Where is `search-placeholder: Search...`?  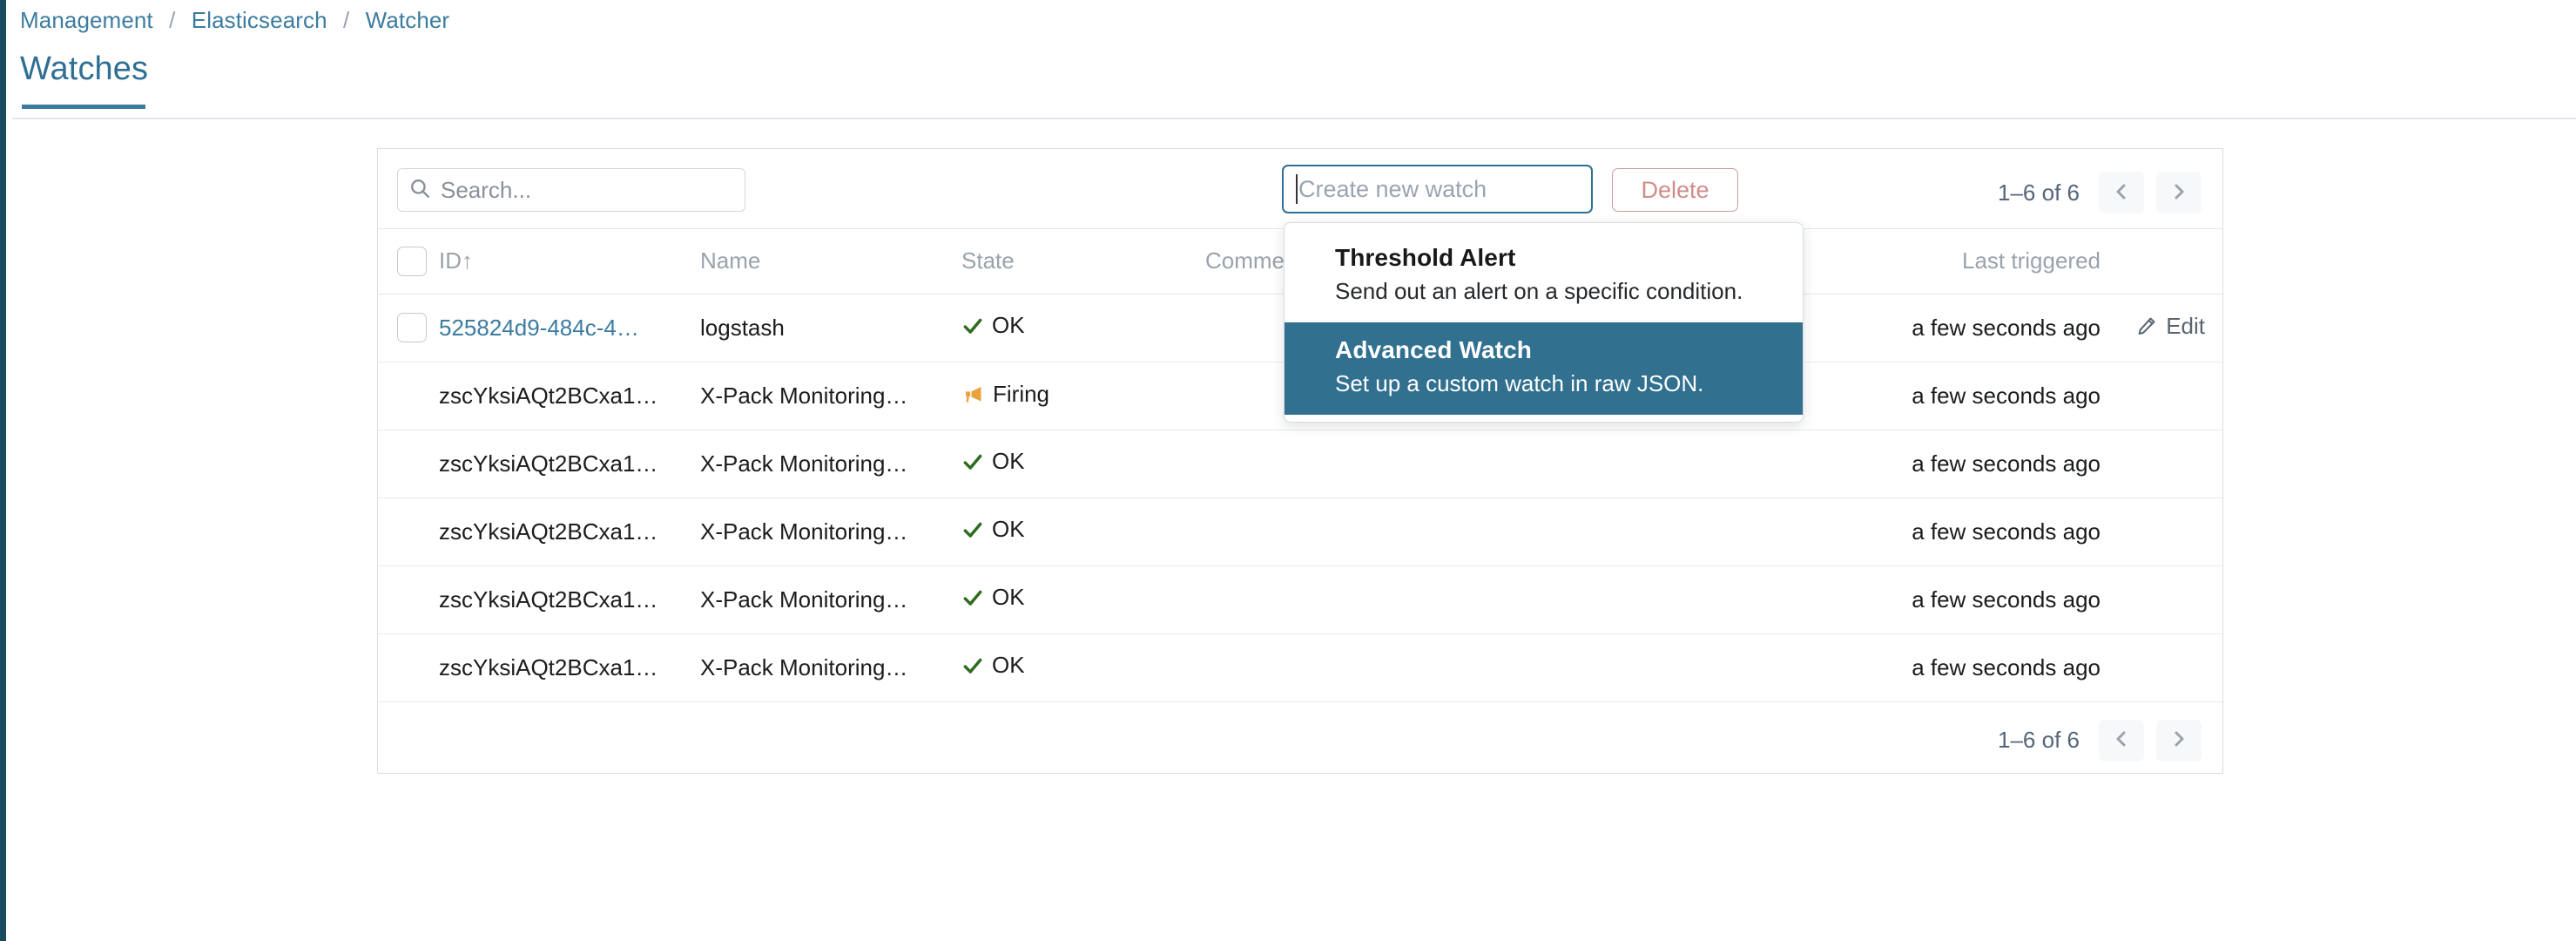 search-placeholder: Search... is located at coordinates (487, 190).